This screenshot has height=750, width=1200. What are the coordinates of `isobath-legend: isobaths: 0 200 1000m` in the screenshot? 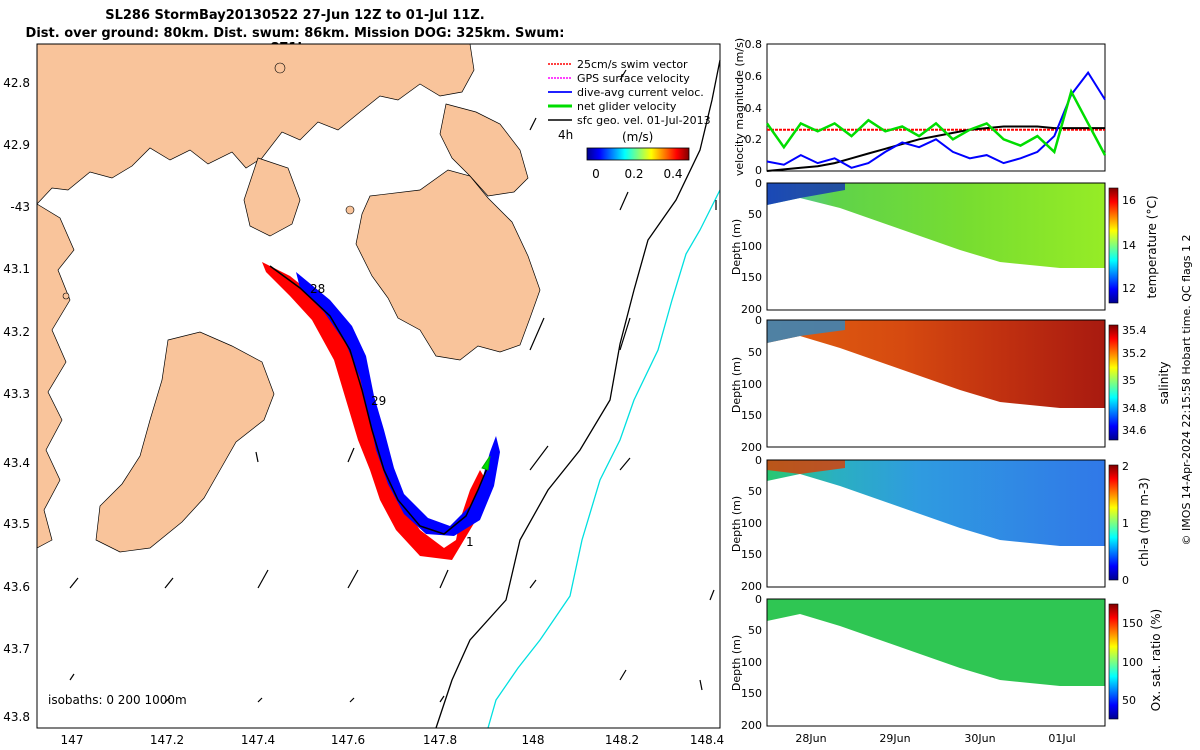 It's located at (117, 700).